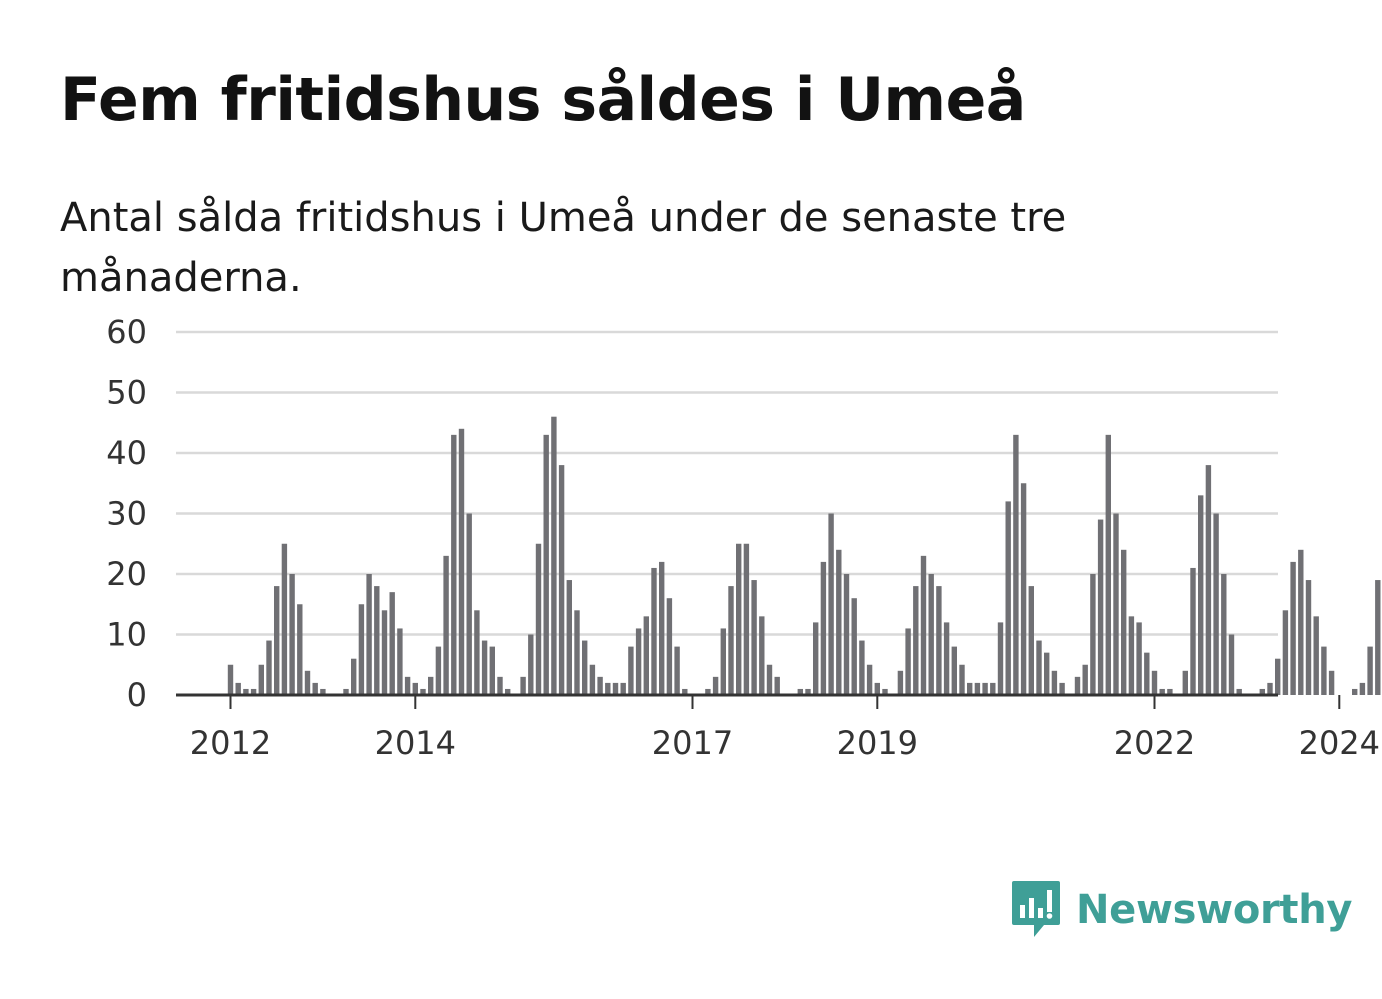 The width and height of the screenshot is (1382, 999). What do you see at coordinates (137, 695) in the screenshot?
I see `y-tick-label: 0` at bounding box center [137, 695].